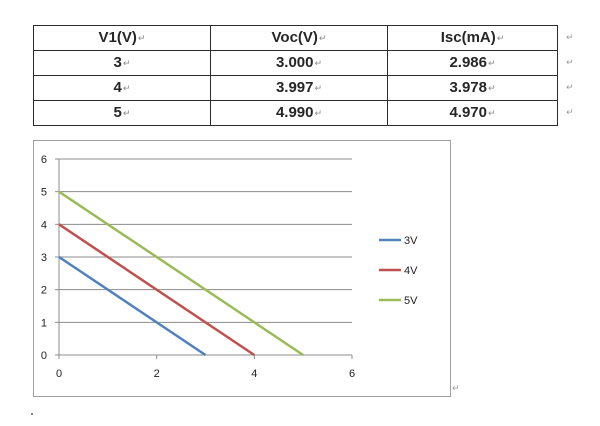 This screenshot has width=600, height=426. I want to click on table-cell: 4.990↵, so click(299, 113).